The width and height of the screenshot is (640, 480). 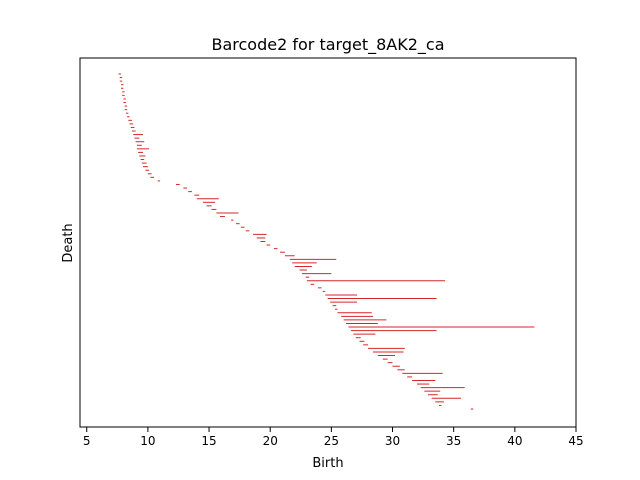 I want to click on x-tick-label: 25, so click(x=331, y=441).